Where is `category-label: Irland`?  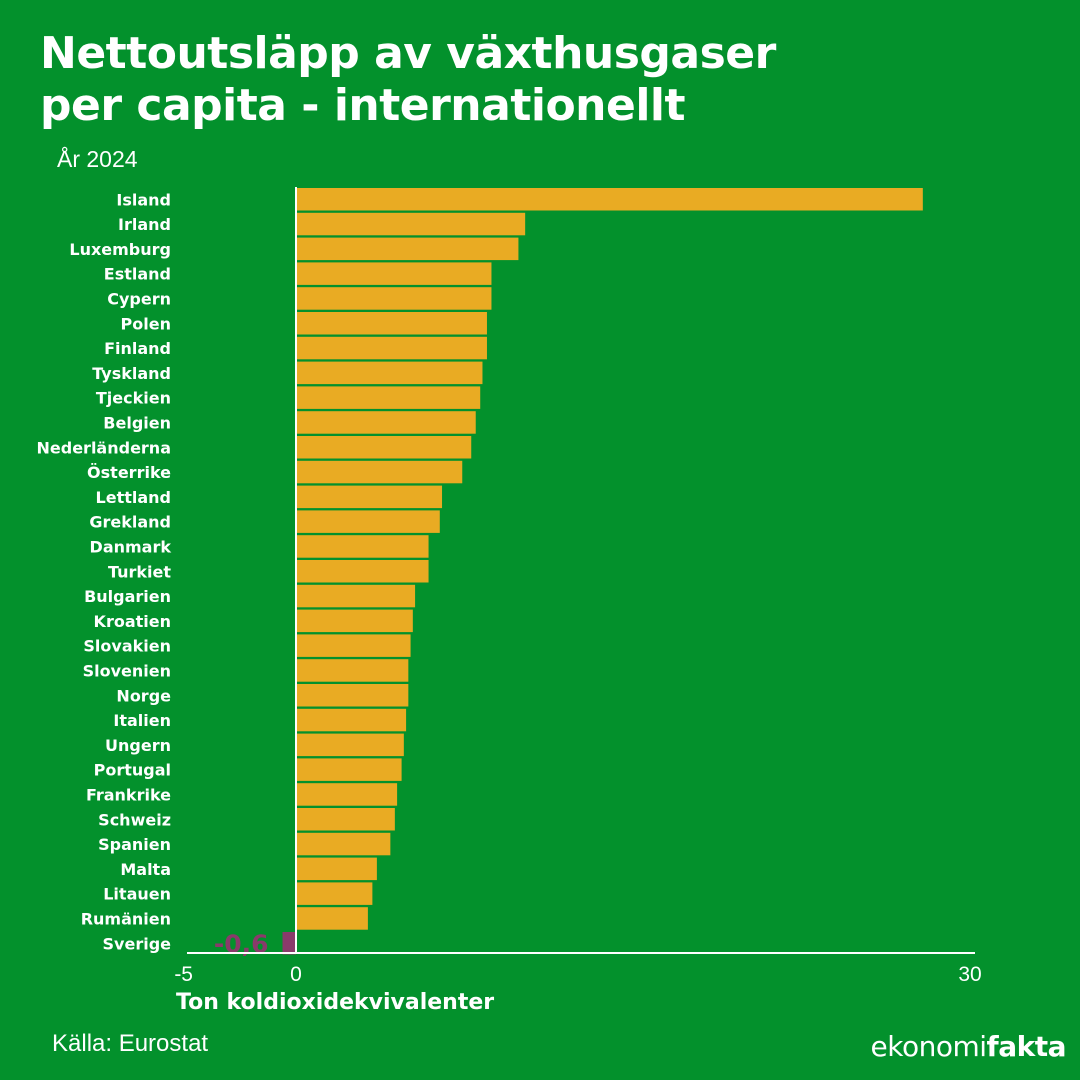 category-label: Irland is located at coordinates (144, 224).